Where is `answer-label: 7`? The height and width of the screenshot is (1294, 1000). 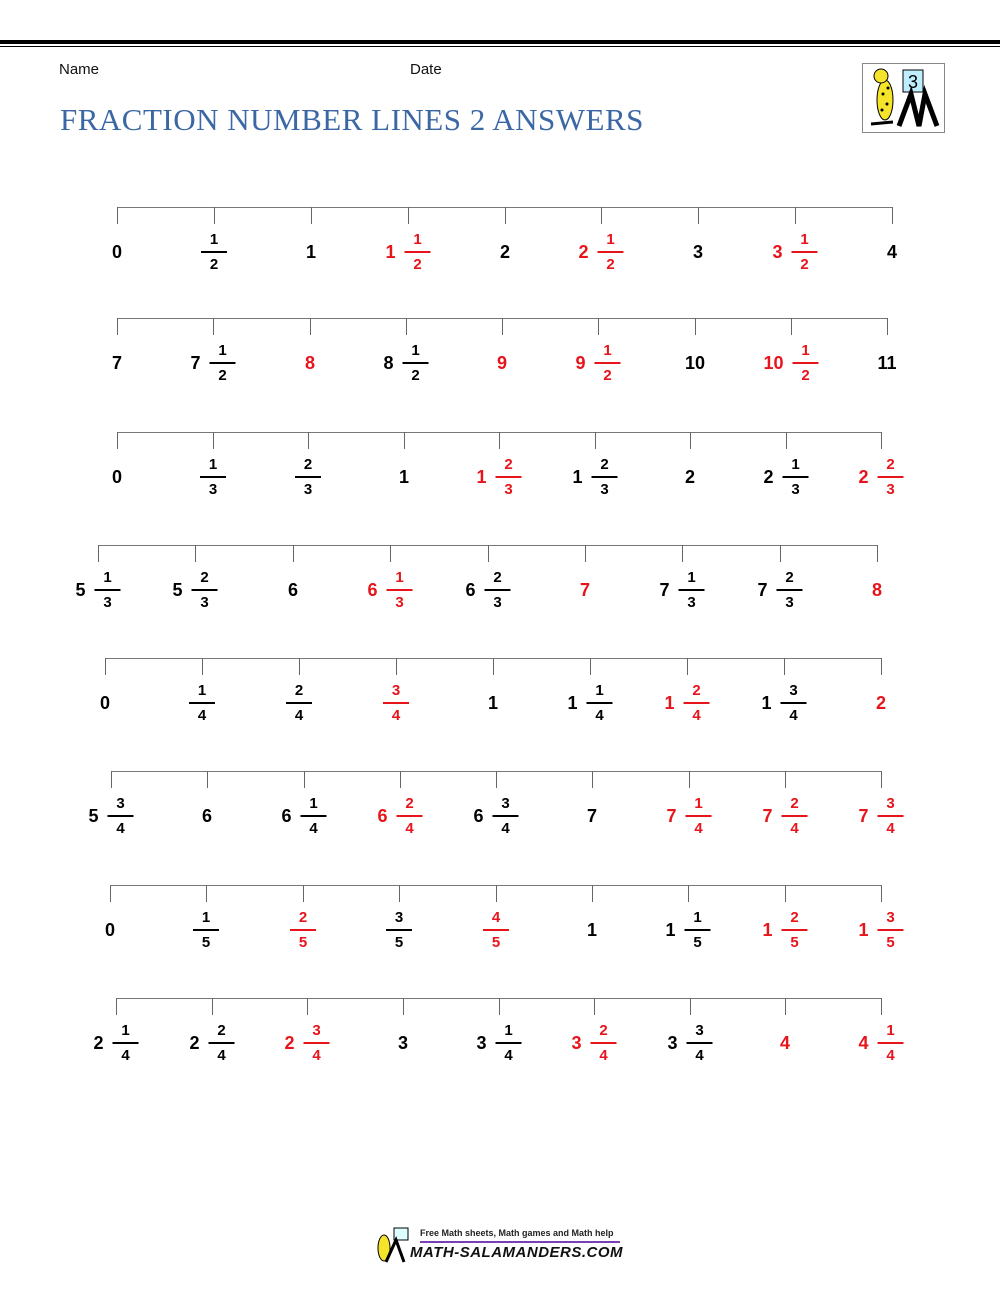 answer-label: 7 is located at coordinates (585, 590).